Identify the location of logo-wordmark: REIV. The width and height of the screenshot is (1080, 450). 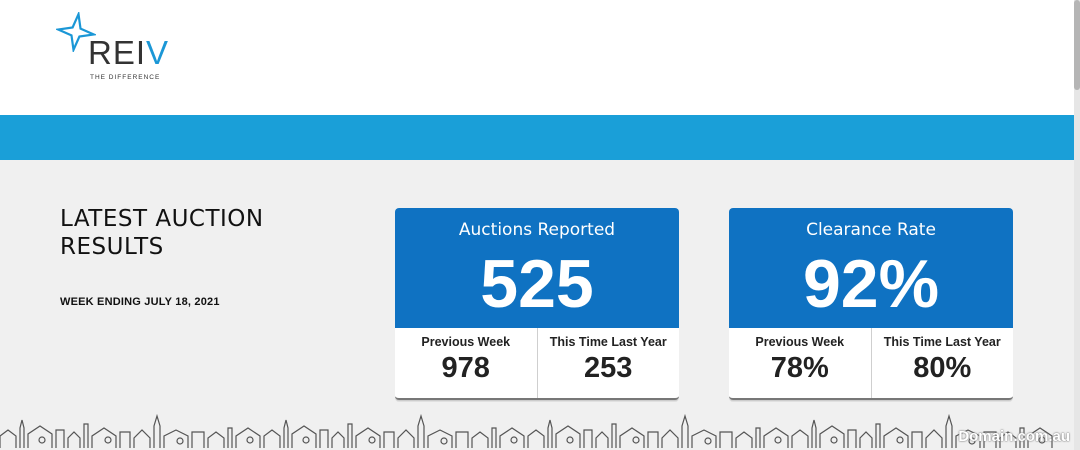
(129, 52).